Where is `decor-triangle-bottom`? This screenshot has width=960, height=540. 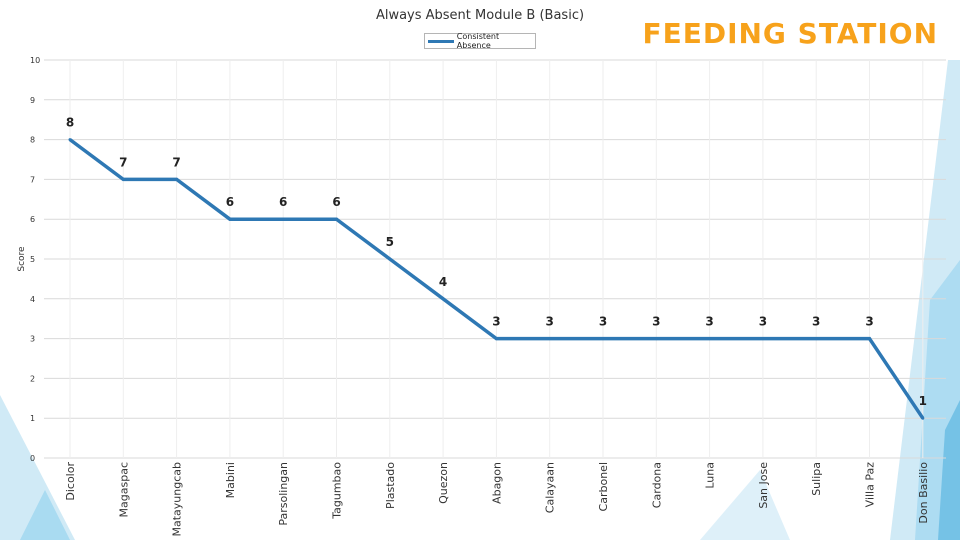
decor-triangle-bottom is located at coordinates (745, 505).